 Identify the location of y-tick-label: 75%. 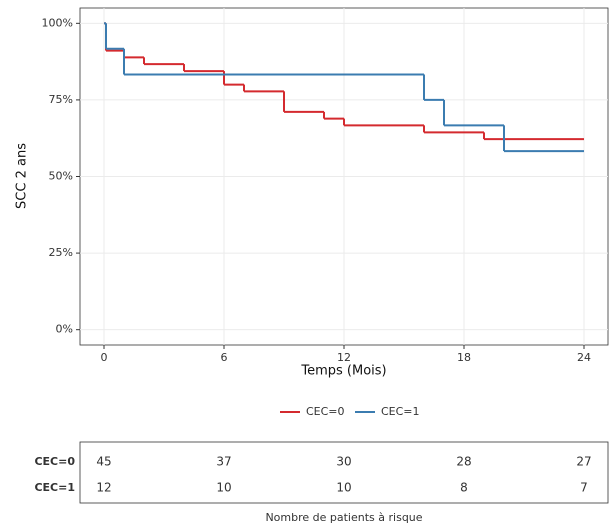
(61, 99).